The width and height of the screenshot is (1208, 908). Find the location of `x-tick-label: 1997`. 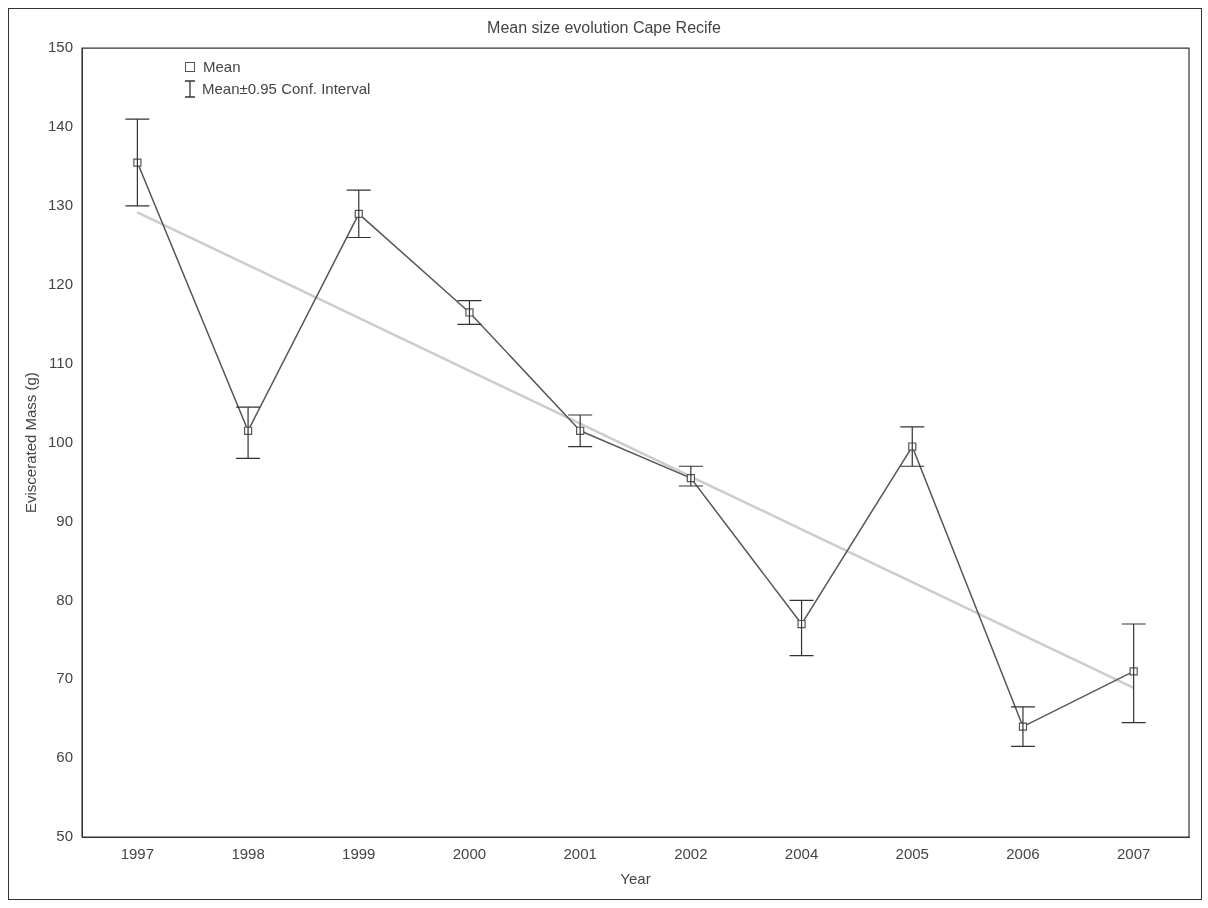

x-tick-label: 1997 is located at coordinates (137, 854).